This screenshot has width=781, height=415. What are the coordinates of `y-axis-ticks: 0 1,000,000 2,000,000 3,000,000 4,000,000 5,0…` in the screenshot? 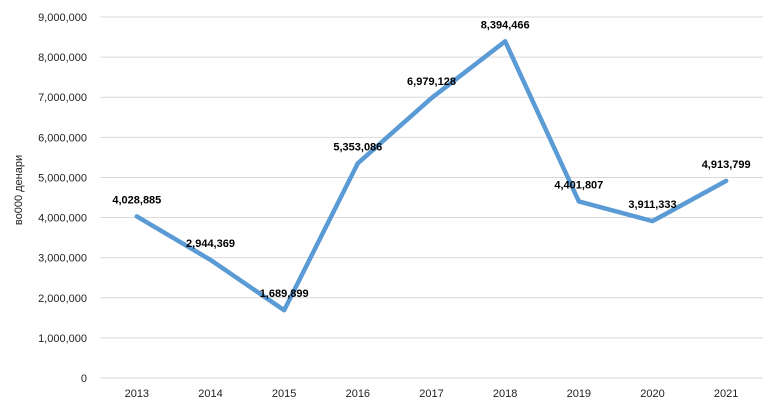 It's located at (62, 198).